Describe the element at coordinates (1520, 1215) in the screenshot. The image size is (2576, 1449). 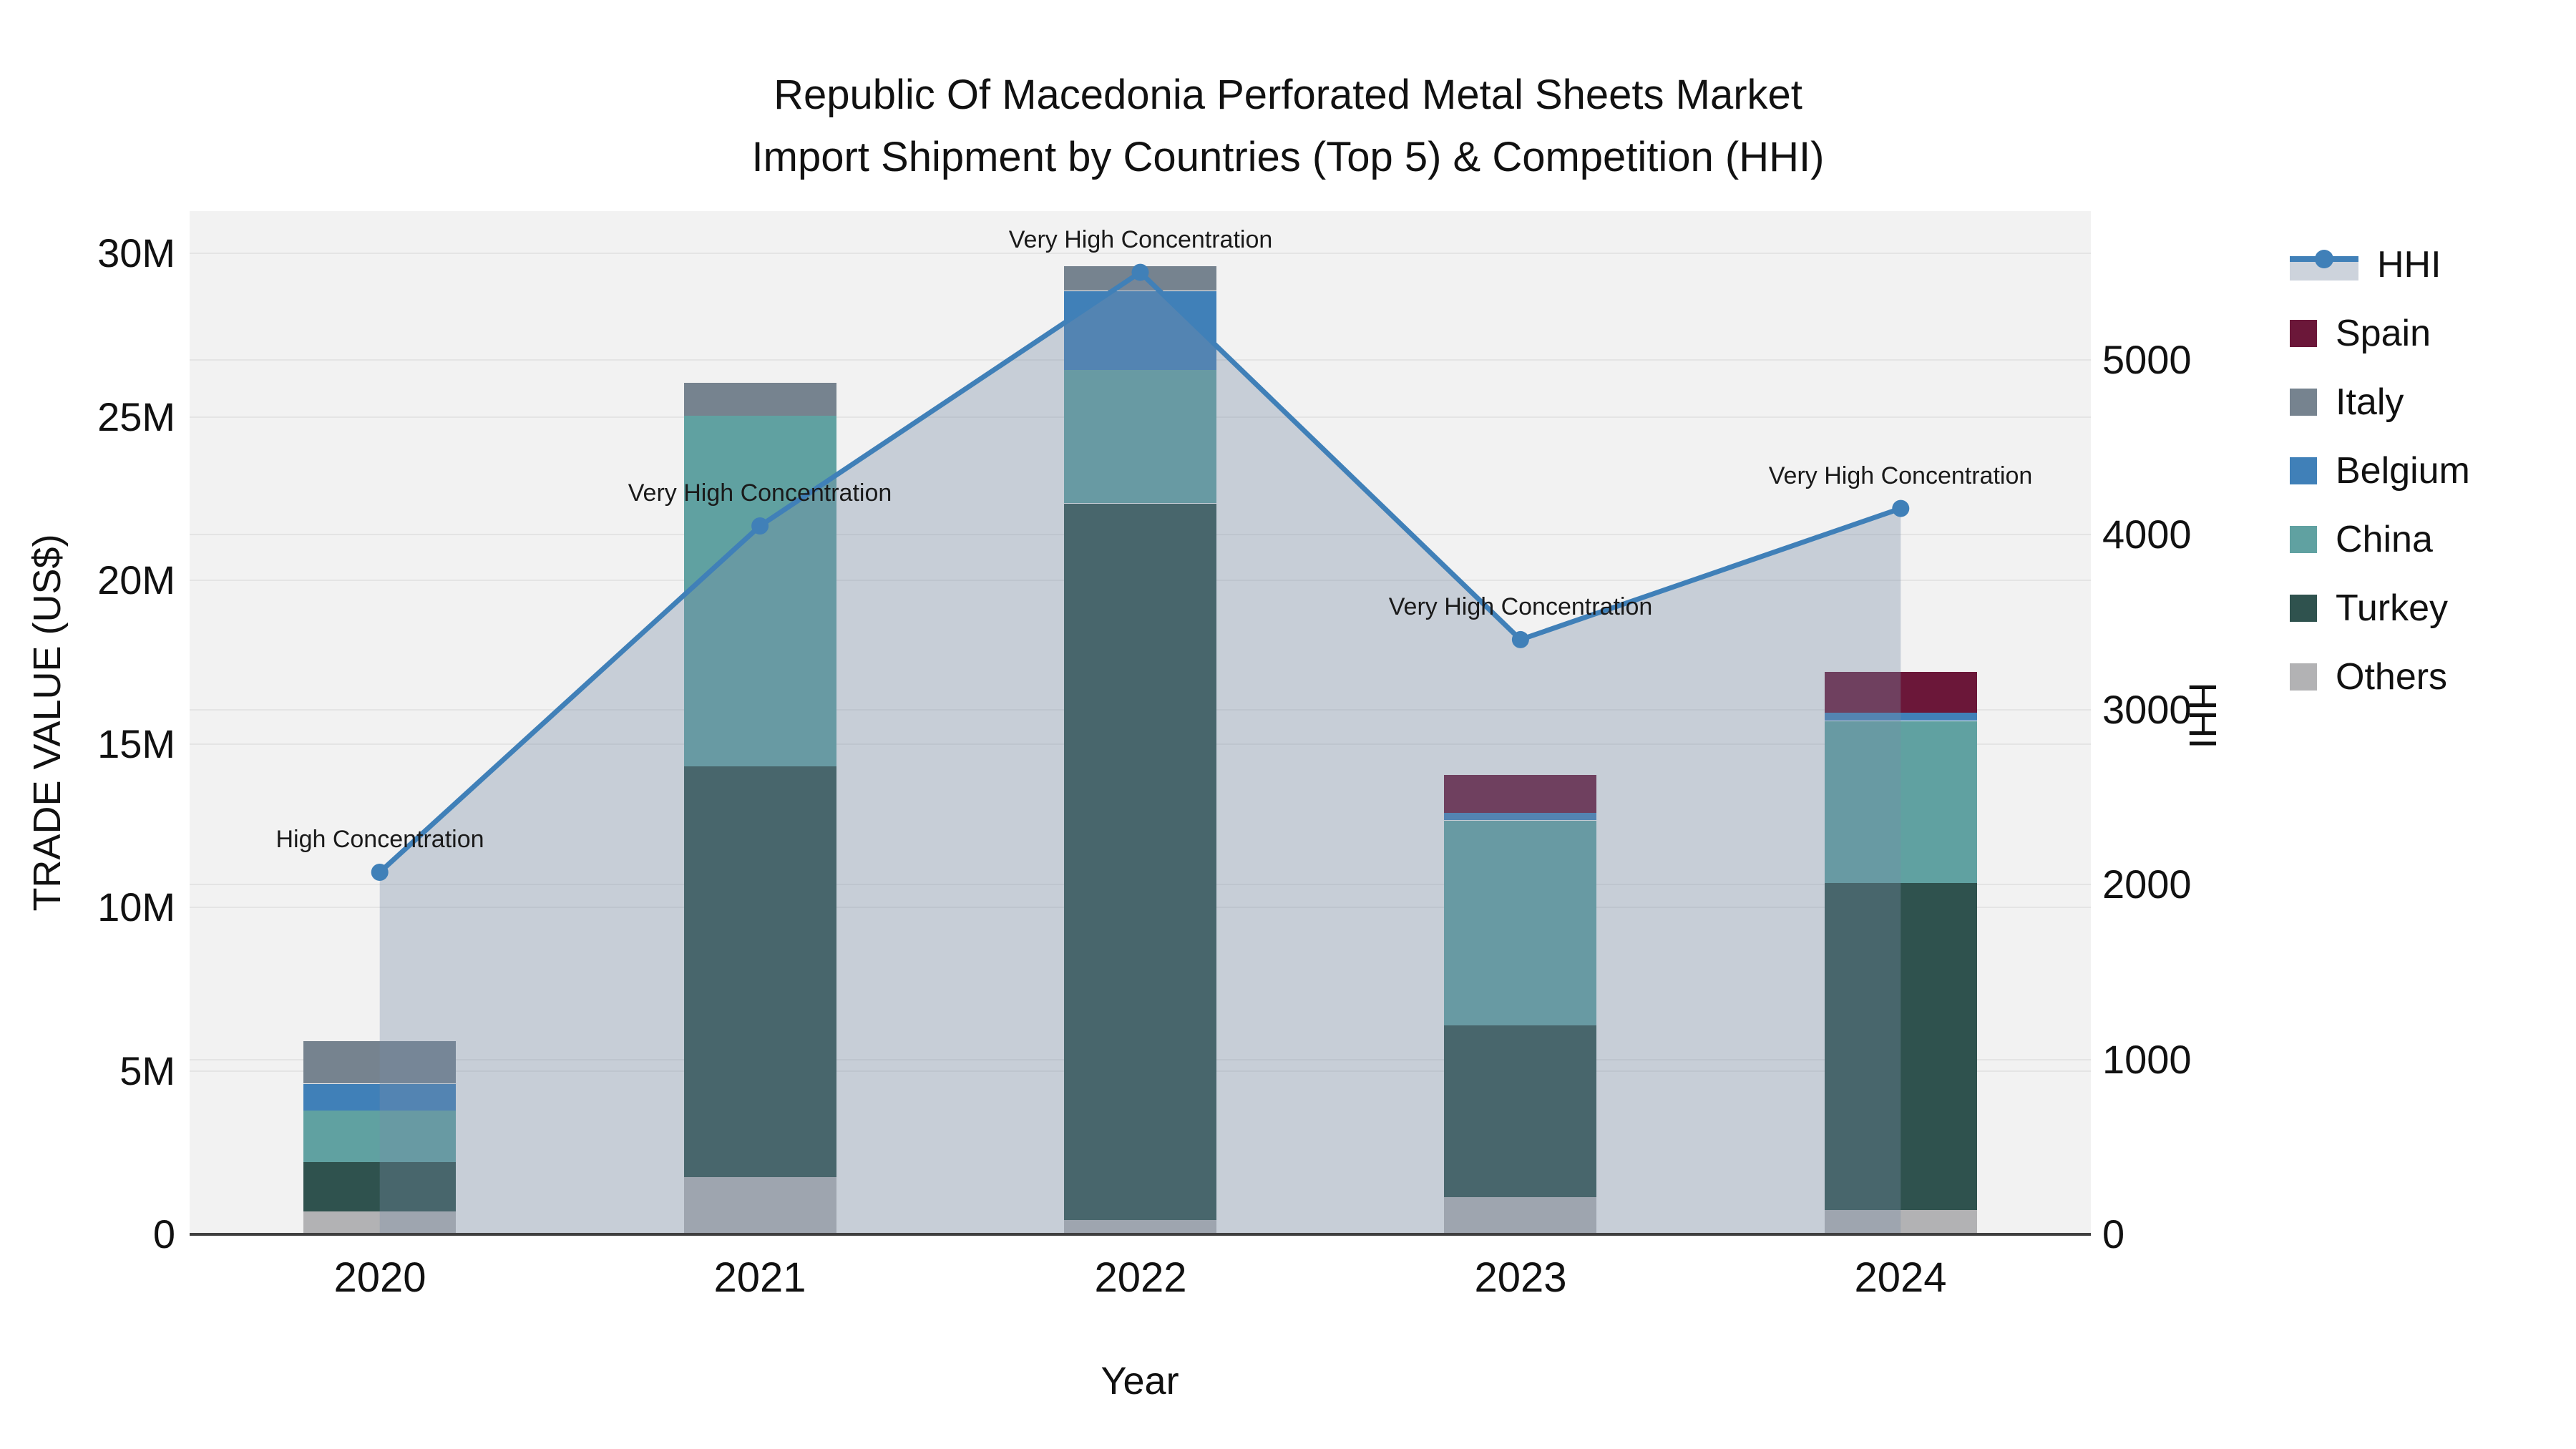
I see `bar-segment-others-2023` at that location.